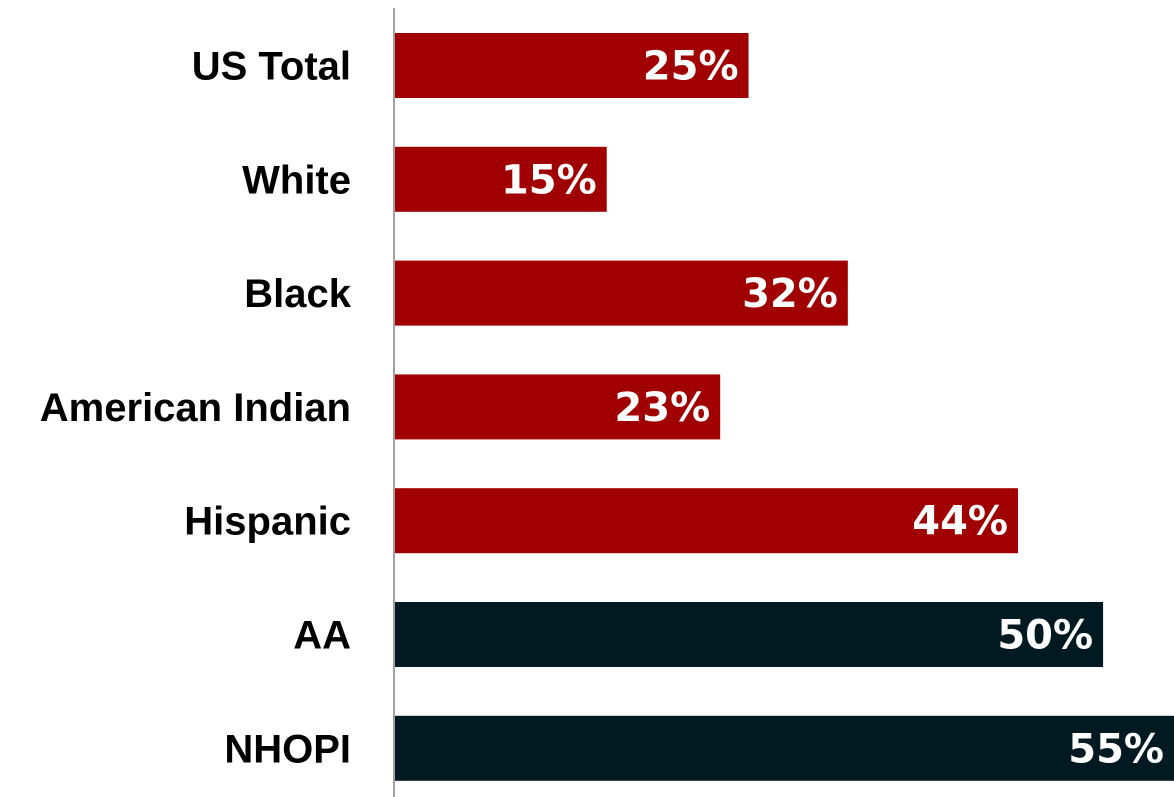  What do you see at coordinates (271, 67) in the screenshot?
I see `category-label-us-total: US Total` at bounding box center [271, 67].